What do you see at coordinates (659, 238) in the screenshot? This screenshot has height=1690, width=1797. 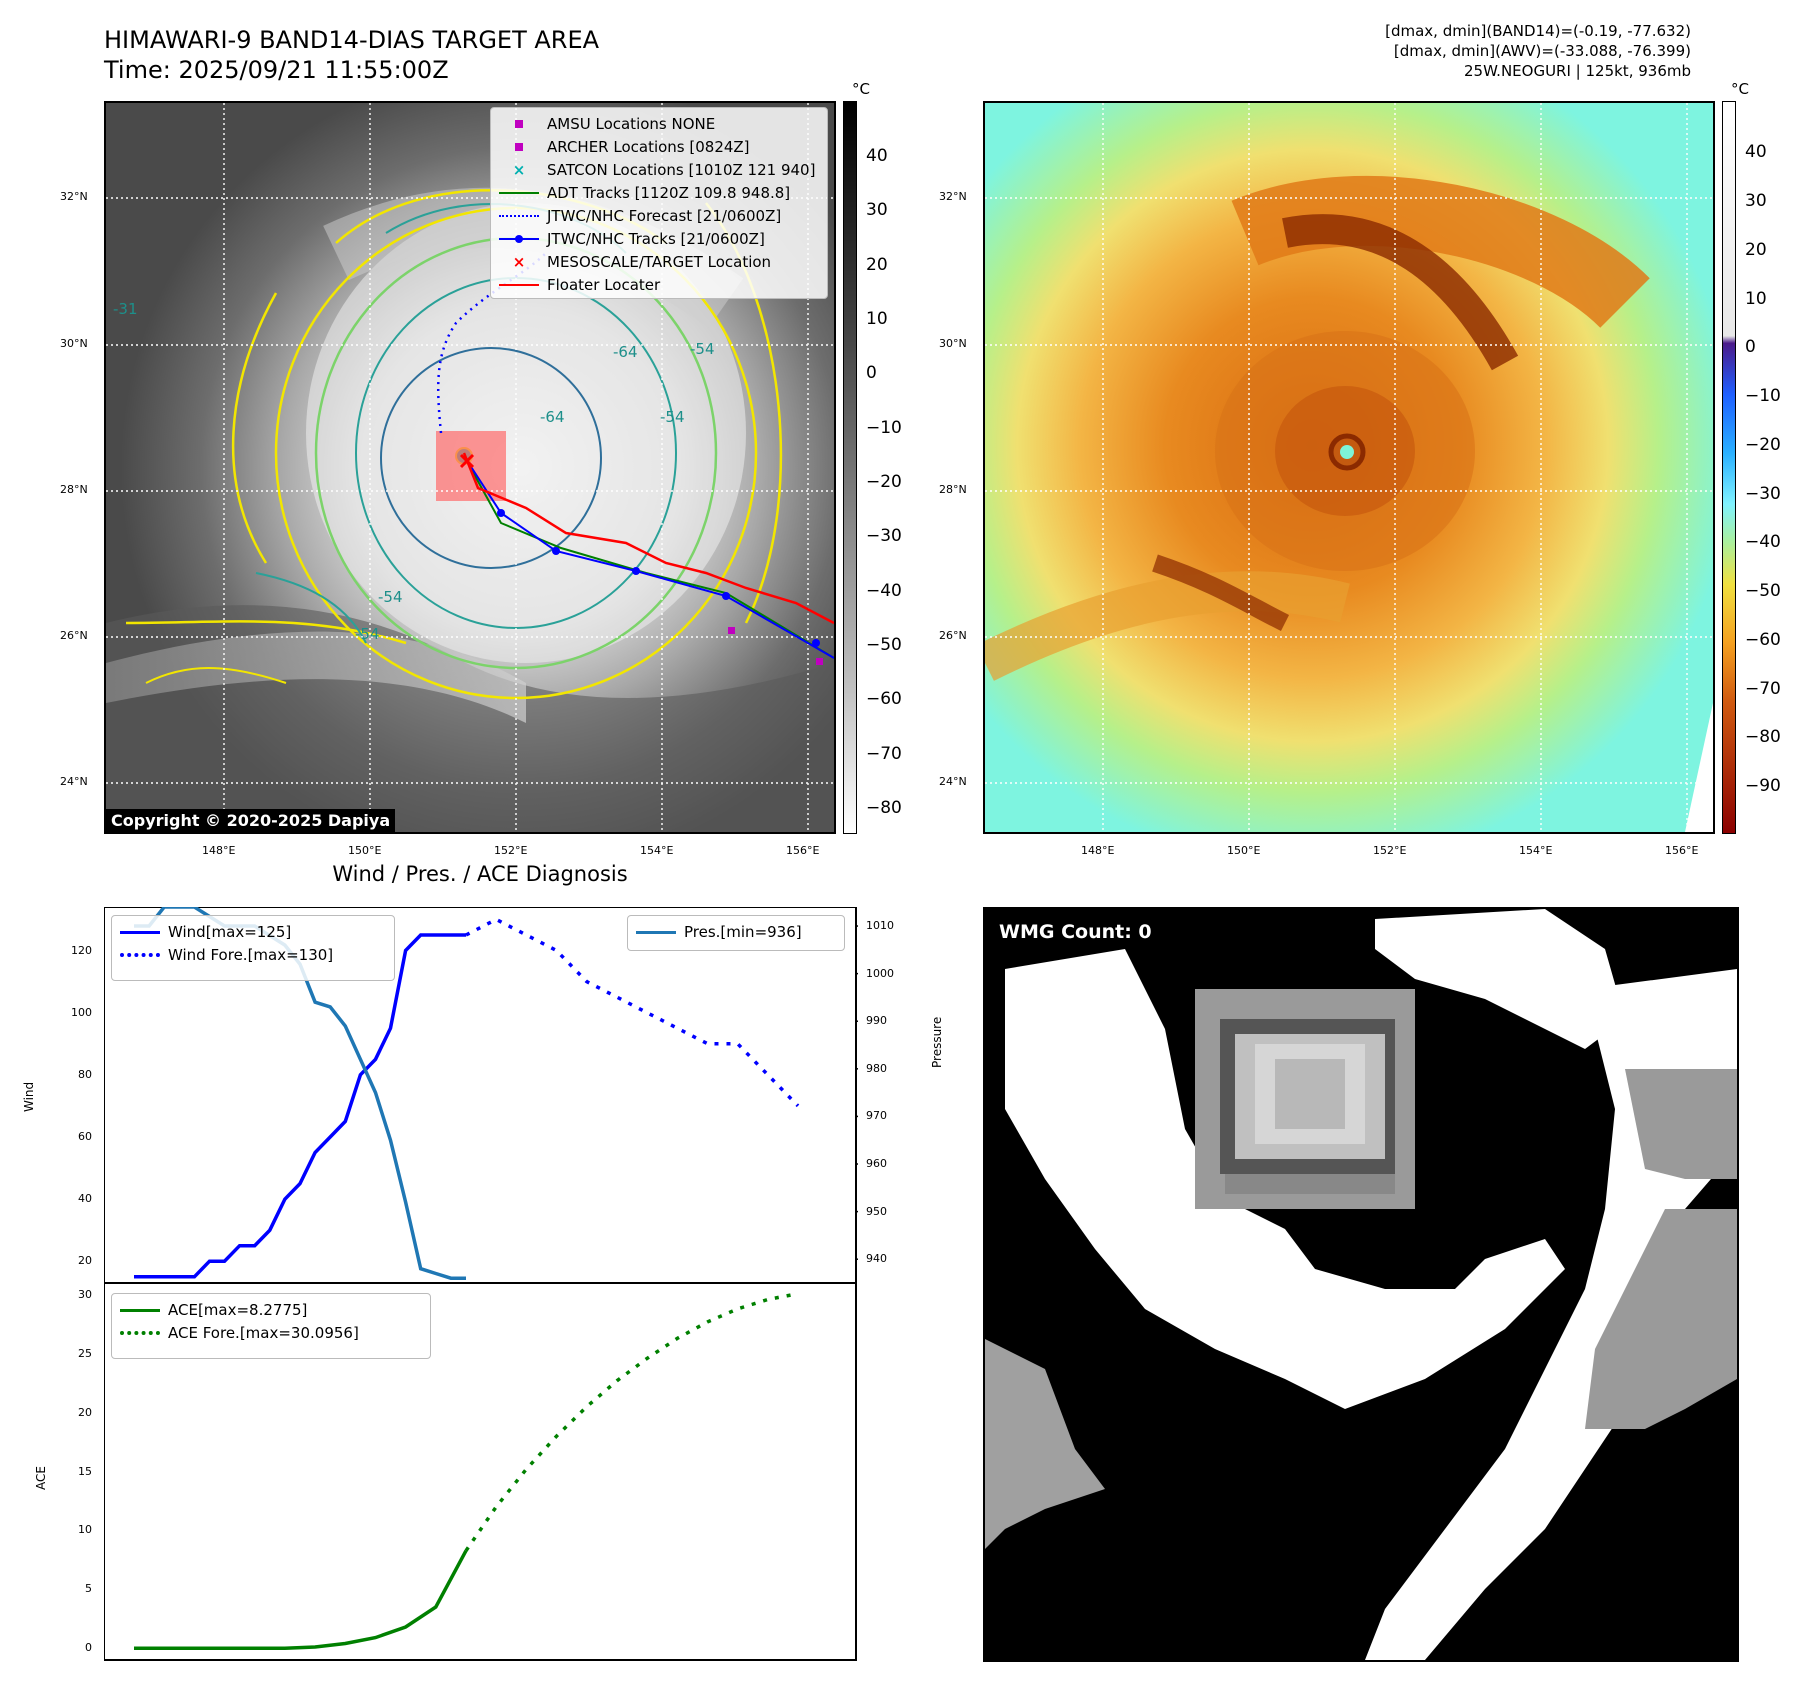 I see `legend-item-jtwc-tracks: JTWC/NHC Tracks [21/0600Z]` at bounding box center [659, 238].